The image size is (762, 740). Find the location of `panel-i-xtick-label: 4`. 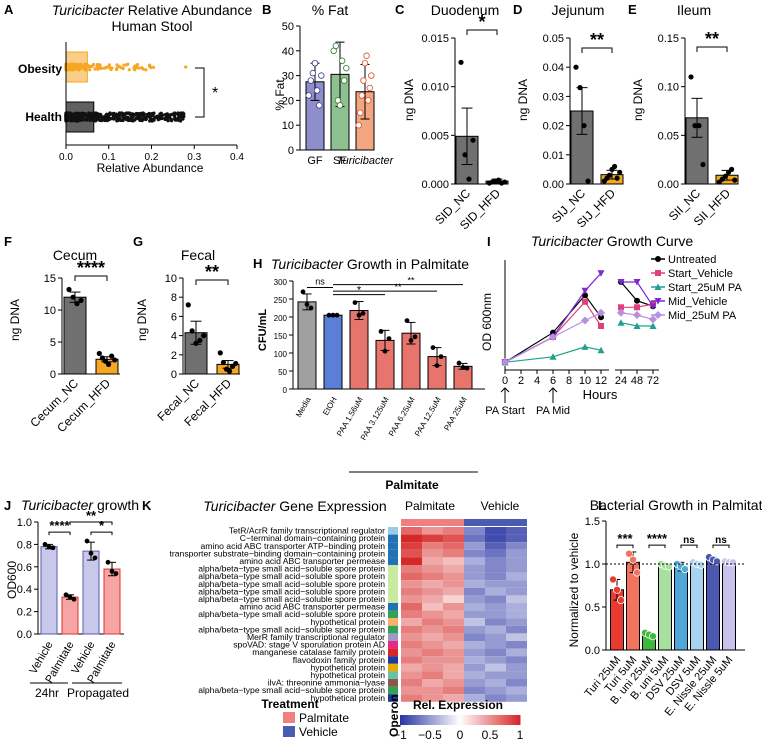

panel-i-xtick-label: 4 is located at coordinates (537, 381).